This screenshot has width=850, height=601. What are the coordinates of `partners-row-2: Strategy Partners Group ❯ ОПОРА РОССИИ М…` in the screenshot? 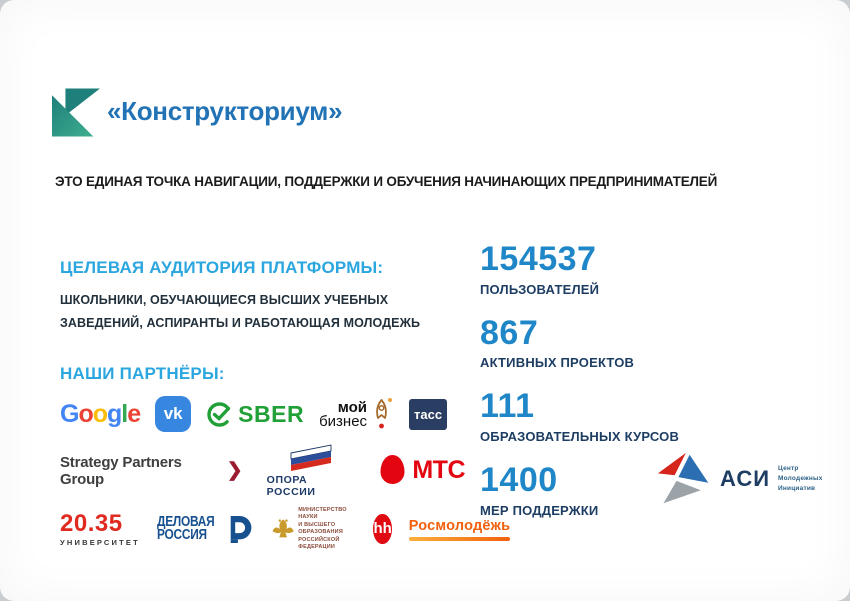 It's located at (262, 470).